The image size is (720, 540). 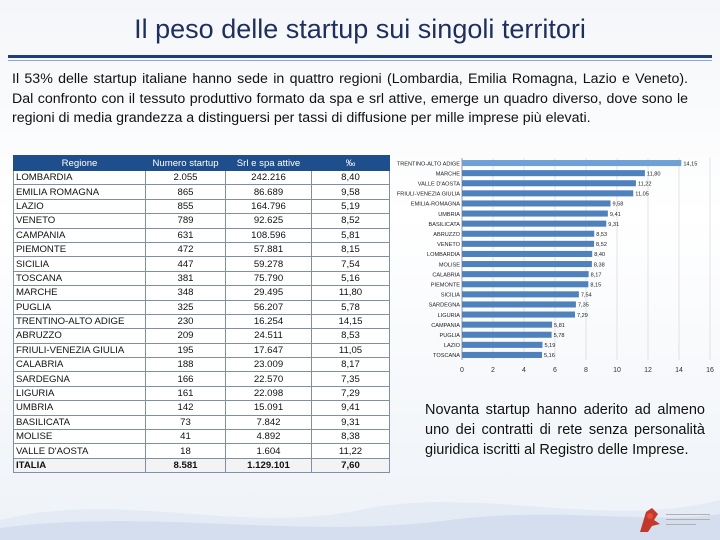 I want to click on cell-per-mille: 9,41, so click(x=350, y=408).